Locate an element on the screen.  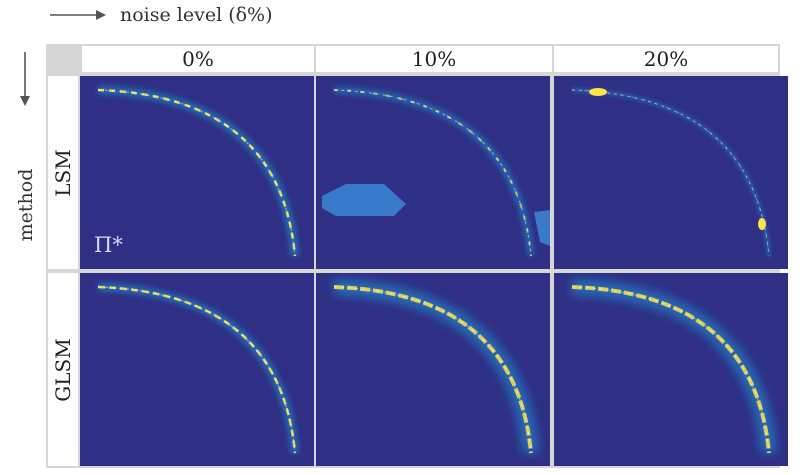
row-header-1: GLSM is located at coordinates (63, 369).